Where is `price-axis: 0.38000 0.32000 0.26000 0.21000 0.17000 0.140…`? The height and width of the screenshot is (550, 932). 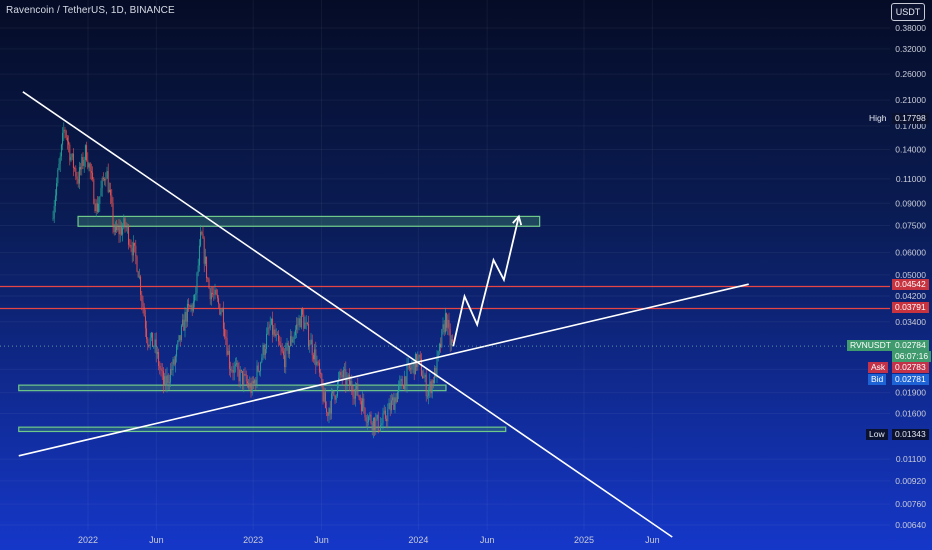 price-axis: 0.38000 0.32000 0.26000 0.21000 0.17000 0.140… is located at coordinates (910, 276).